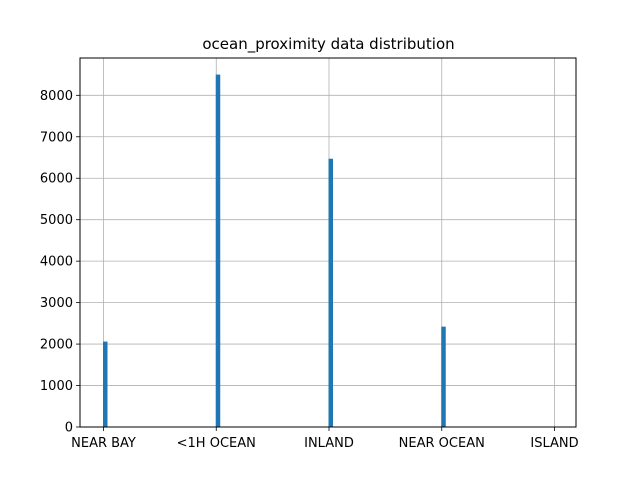 The height and width of the screenshot is (480, 640). I want to click on y-tick-label: 1000, so click(56, 386).